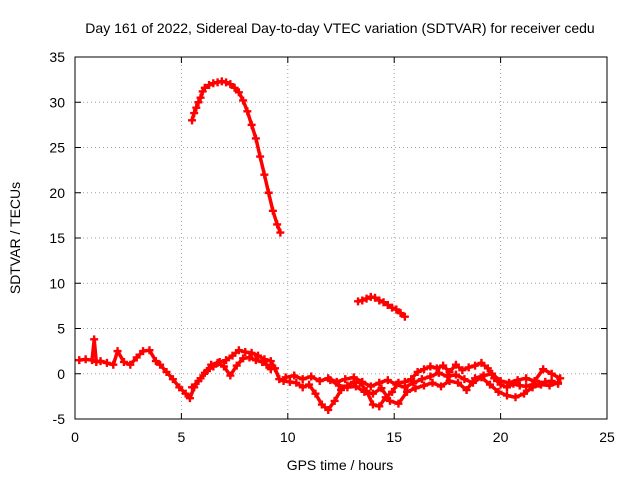  Describe the element at coordinates (15, 238) in the screenshot. I see `y-axis-label: SDTVAR / TECUs` at that location.